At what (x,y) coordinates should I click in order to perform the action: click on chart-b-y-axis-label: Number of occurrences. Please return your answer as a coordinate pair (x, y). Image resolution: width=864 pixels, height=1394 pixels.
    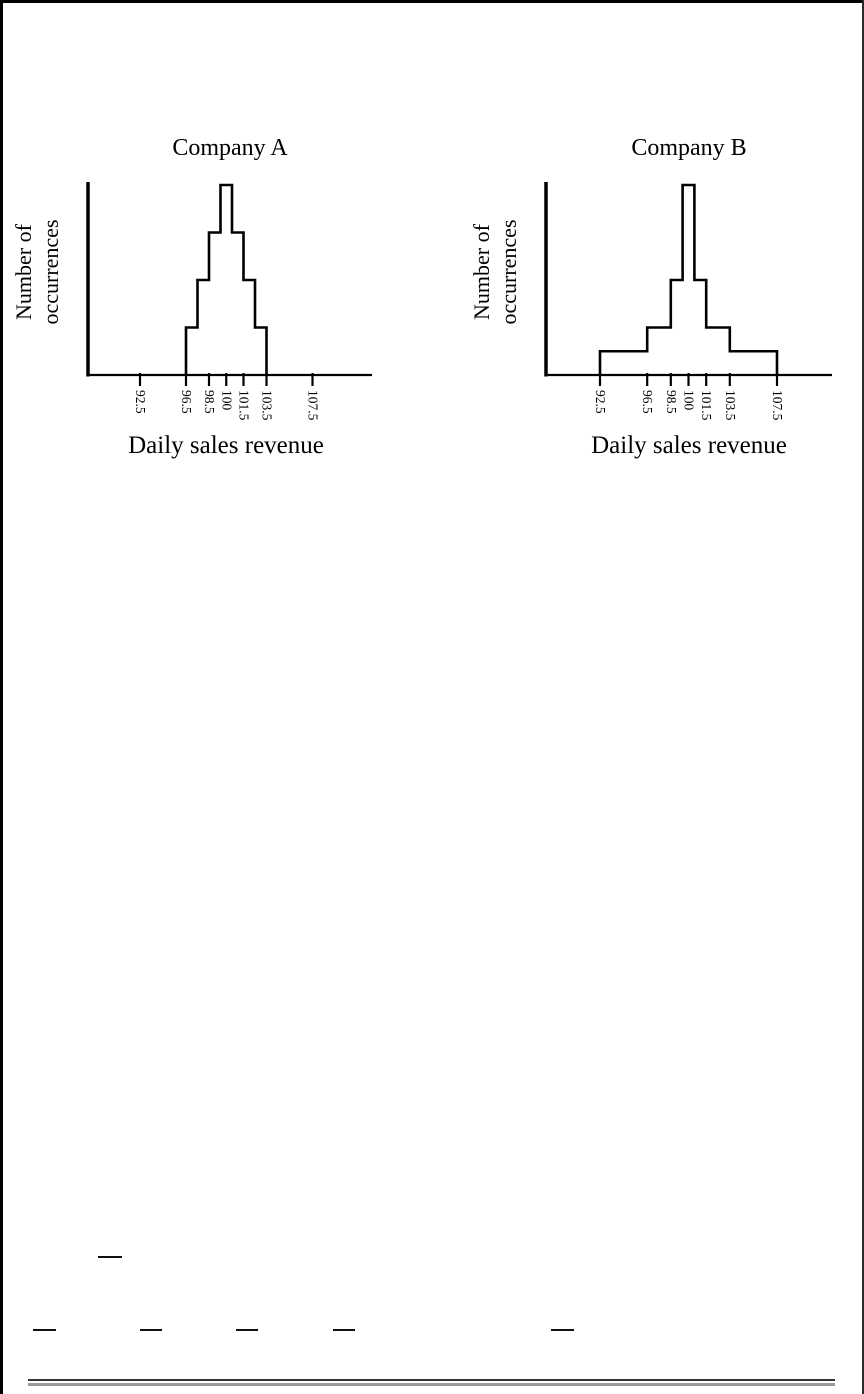
    Looking at the image, I should click on (496, 272).